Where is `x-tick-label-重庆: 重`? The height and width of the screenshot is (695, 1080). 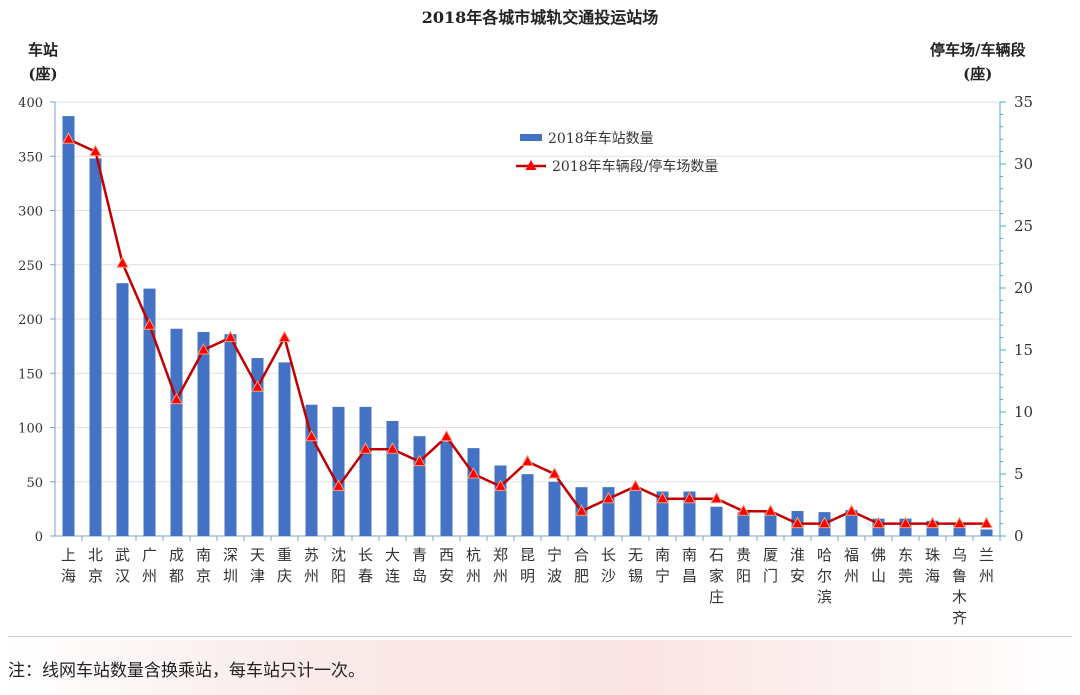 x-tick-label-重庆: 重 is located at coordinates (284, 555).